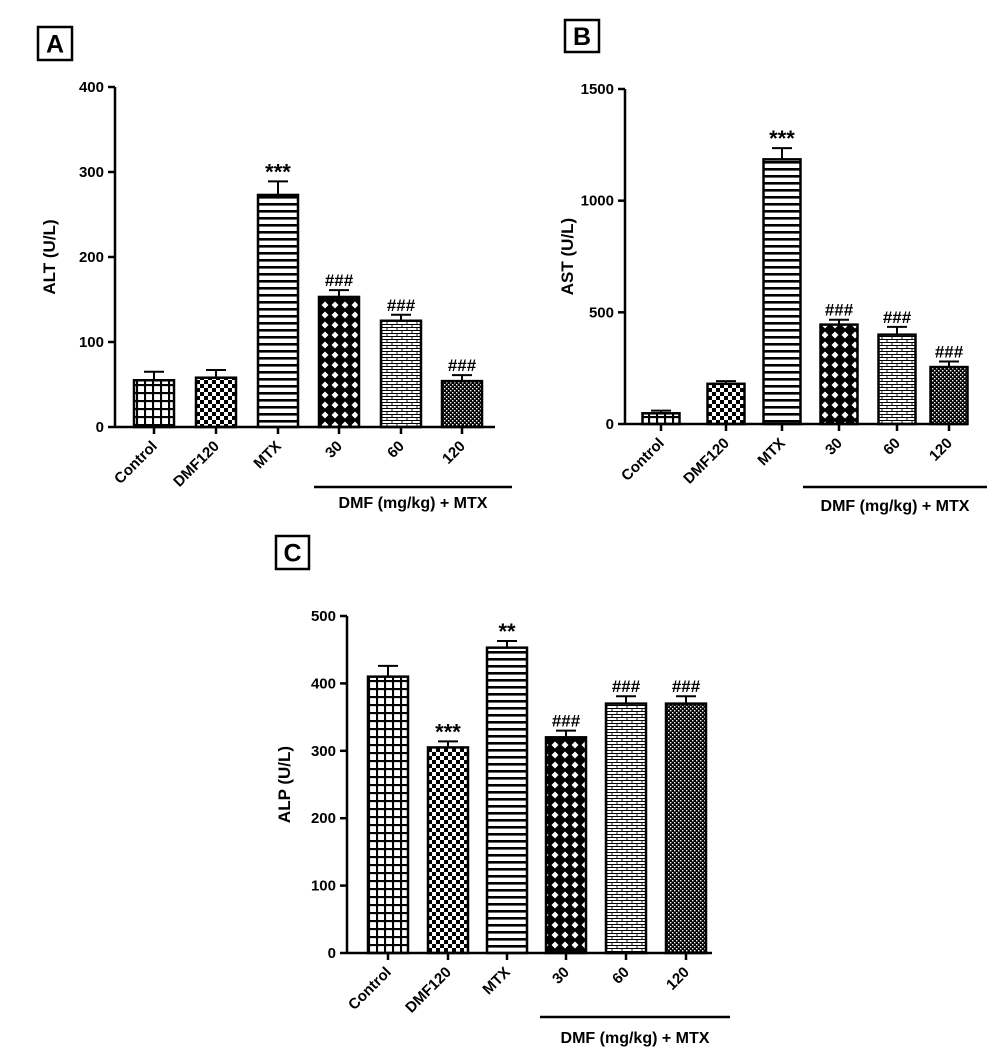 The image size is (1000, 1052). I want to click on y-tick-label: 1000, so click(597, 201).